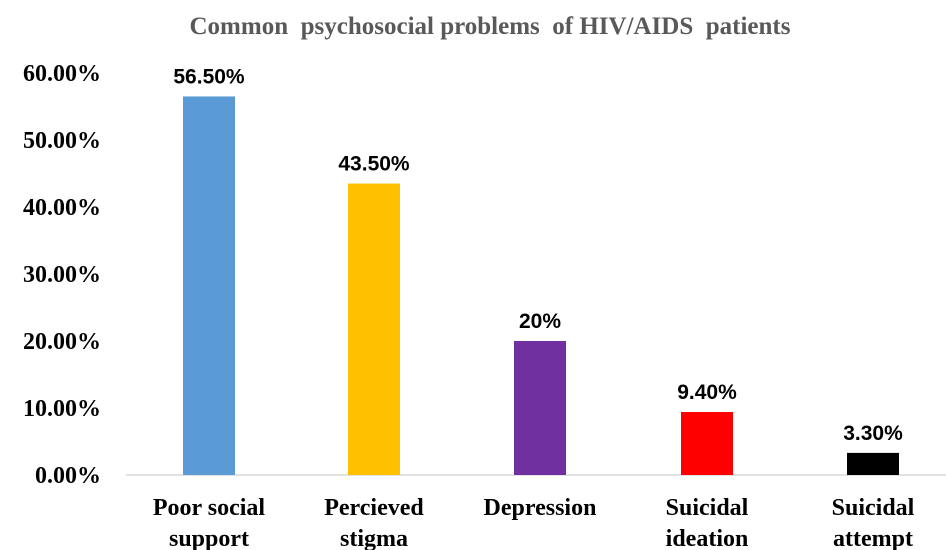  I want to click on x-tick-label: ideation, so click(707, 538).